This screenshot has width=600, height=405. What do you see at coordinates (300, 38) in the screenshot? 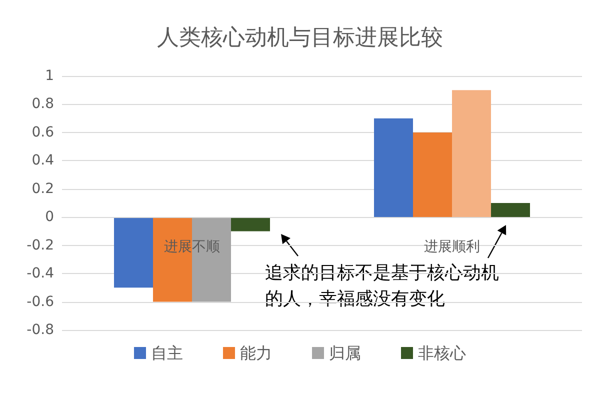
I see `chart-title: 人类核心动机与目标进展比较` at bounding box center [300, 38].